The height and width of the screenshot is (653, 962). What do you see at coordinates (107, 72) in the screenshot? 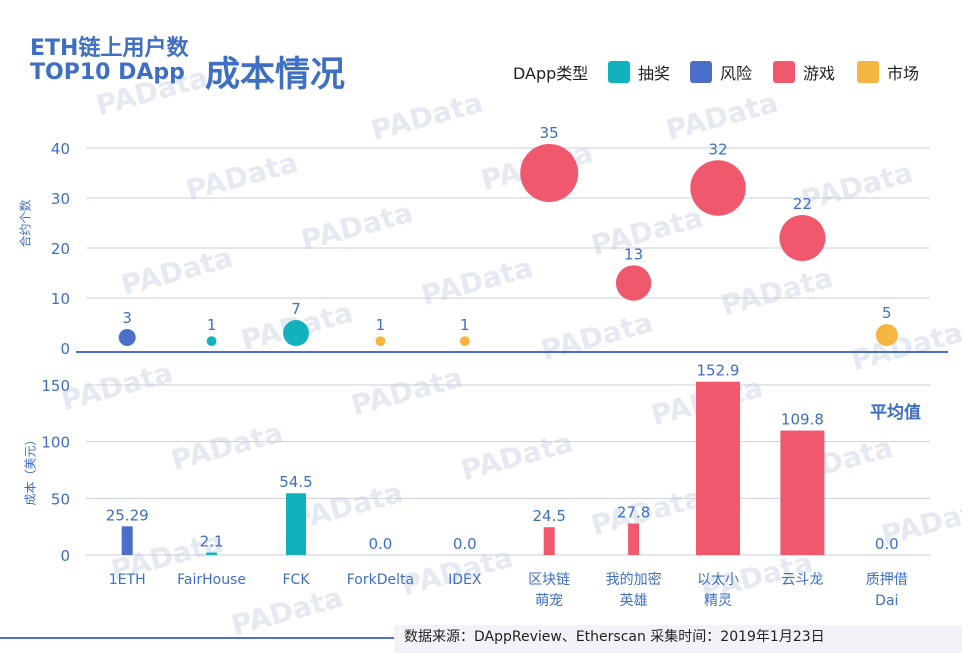
I see `chart-title-line2: TOP10 DApp` at bounding box center [107, 72].